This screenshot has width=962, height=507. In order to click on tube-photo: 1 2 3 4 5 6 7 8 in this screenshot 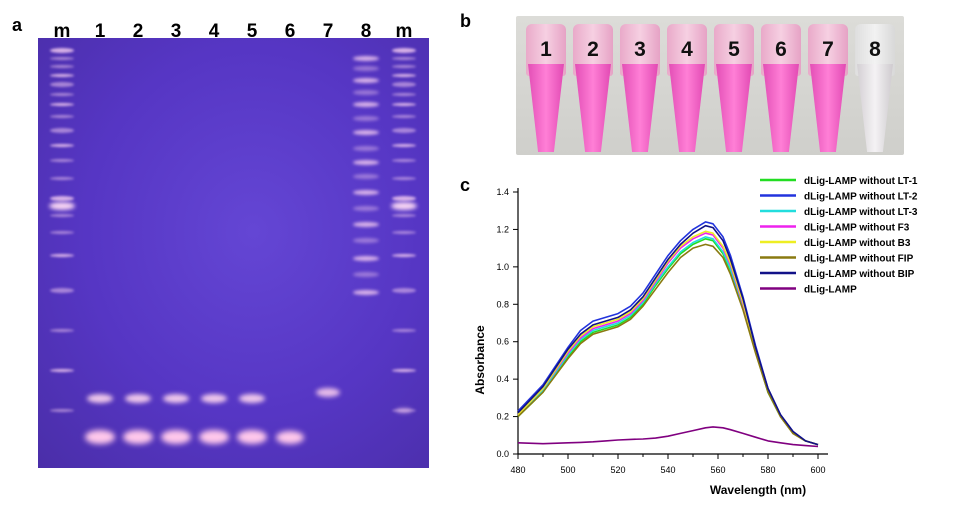, I will do `click(710, 85)`.